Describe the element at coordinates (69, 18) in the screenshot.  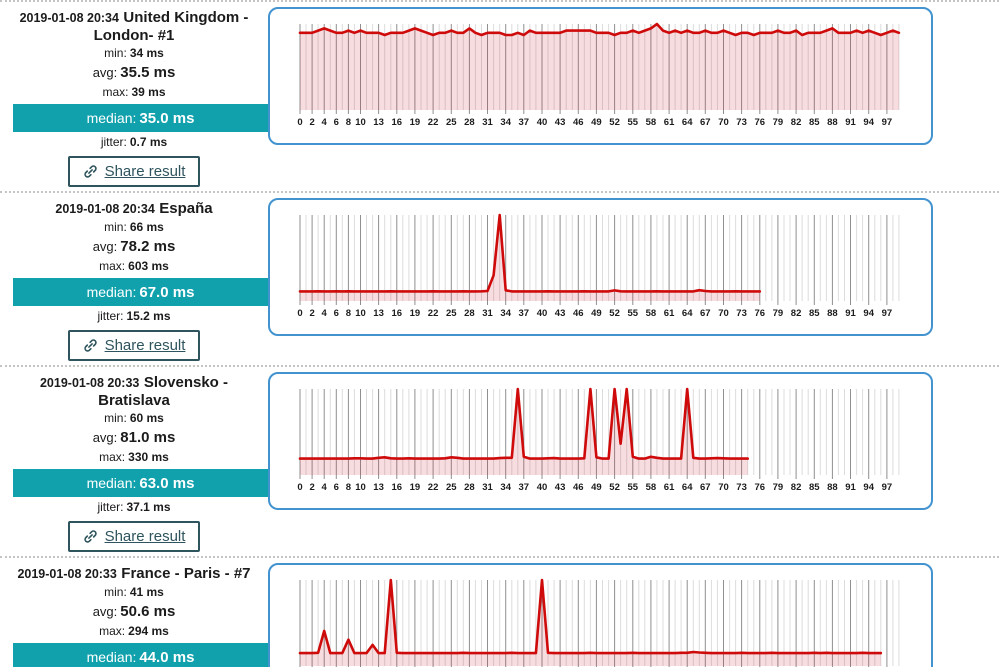
I see `result-timestamp: 2019-01-08 20:34` at that location.